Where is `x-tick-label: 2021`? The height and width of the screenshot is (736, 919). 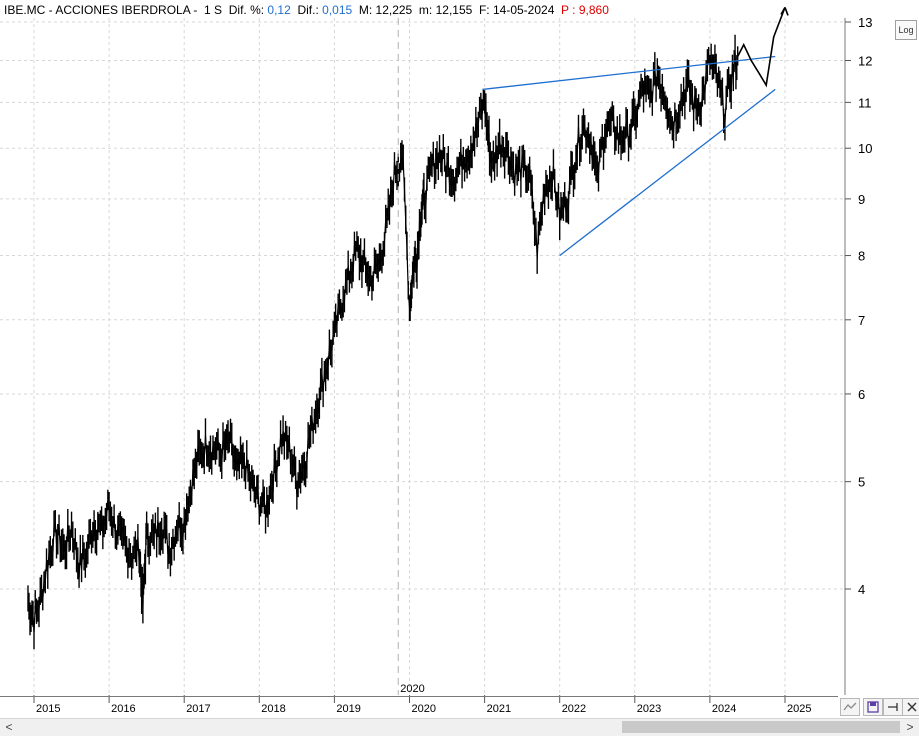
x-tick-label: 2021 is located at coordinates (499, 709).